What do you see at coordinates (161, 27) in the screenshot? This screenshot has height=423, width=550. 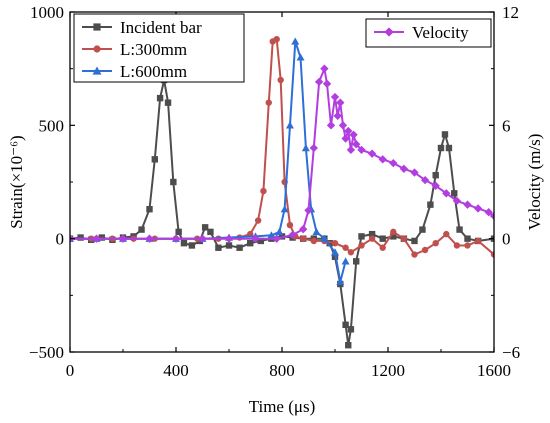 I see `legend-label: Incident bar` at bounding box center [161, 27].